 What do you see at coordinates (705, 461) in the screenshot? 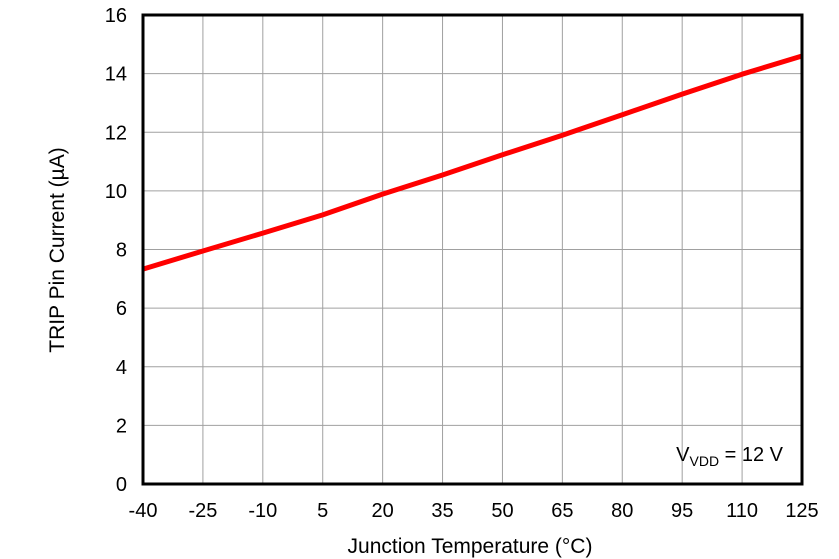
I see `annotation-subscript: VDD` at bounding box center [705, 461].